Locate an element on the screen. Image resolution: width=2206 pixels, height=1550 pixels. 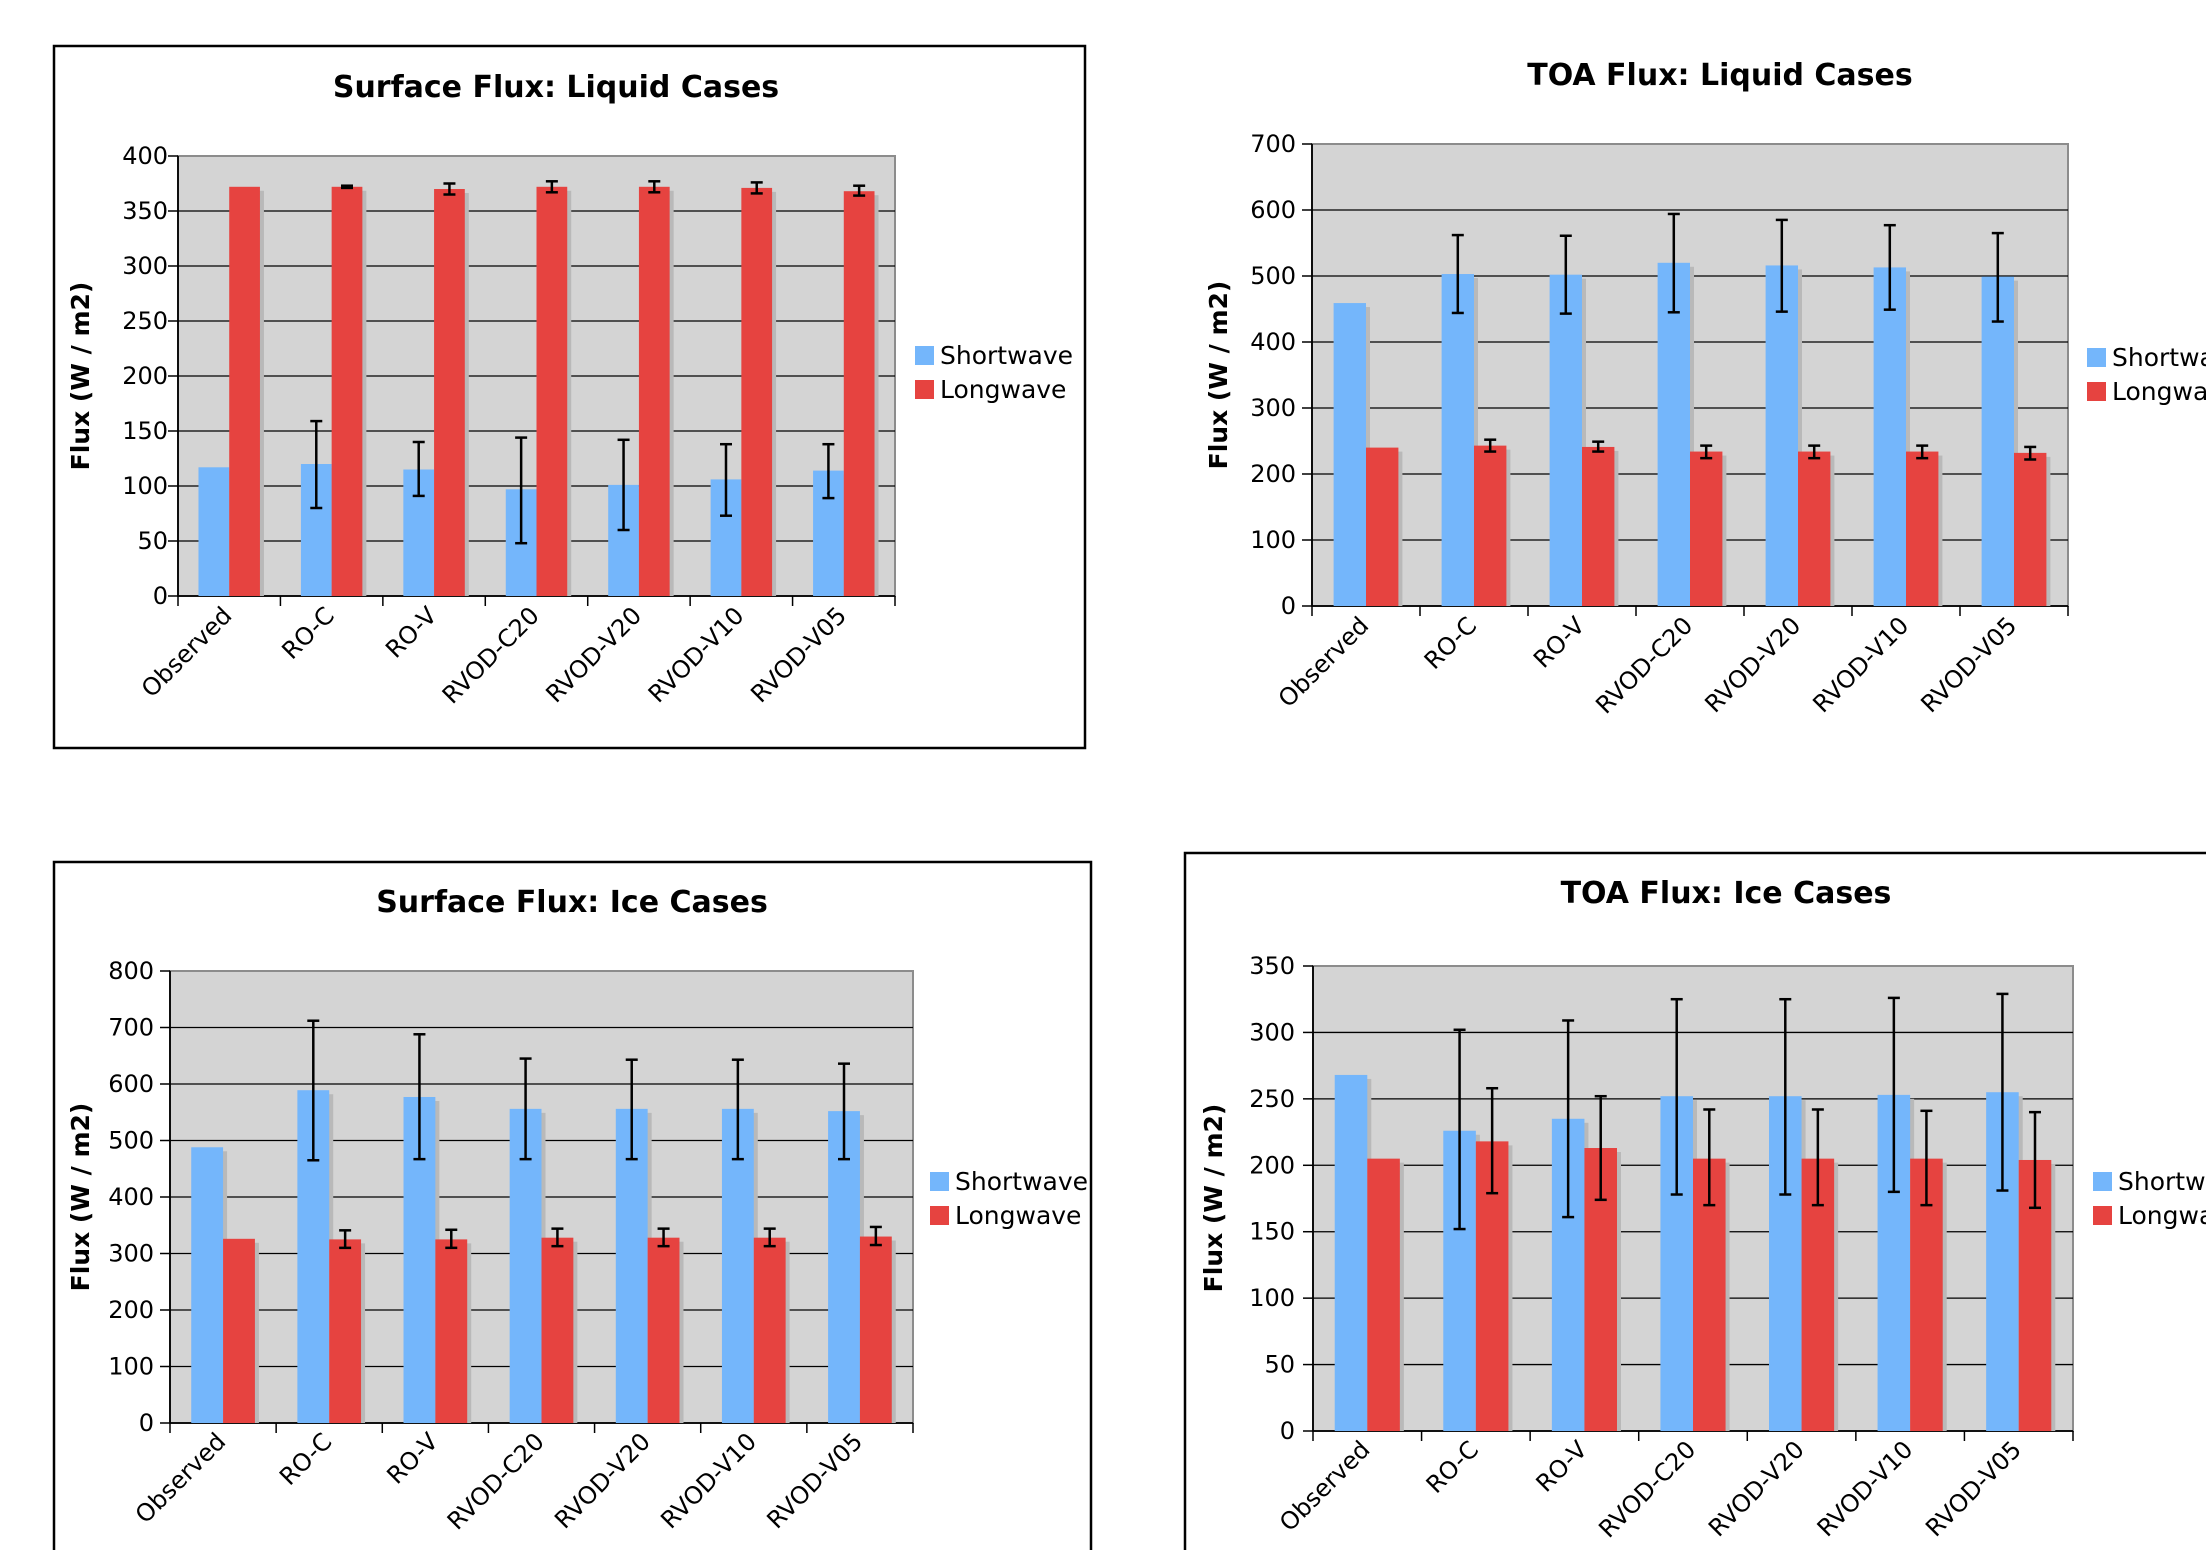
x-tick-label: RO-C is located at coordinates (1450, 642).